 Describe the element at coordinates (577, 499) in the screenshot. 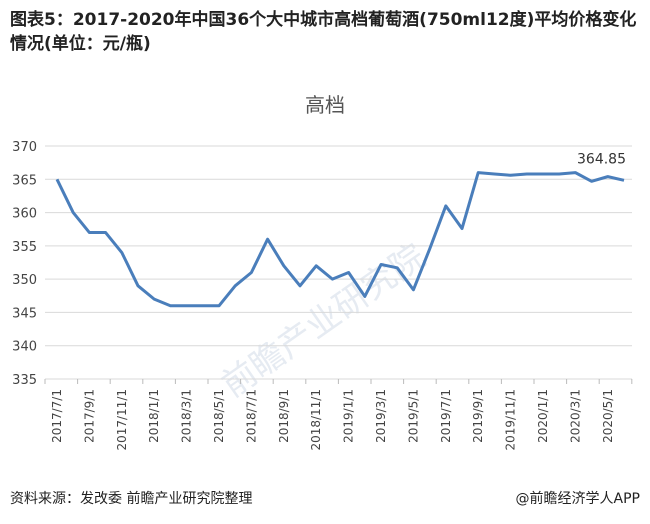

I see `brand-credit: @前瞻经济学人APP` at that location.